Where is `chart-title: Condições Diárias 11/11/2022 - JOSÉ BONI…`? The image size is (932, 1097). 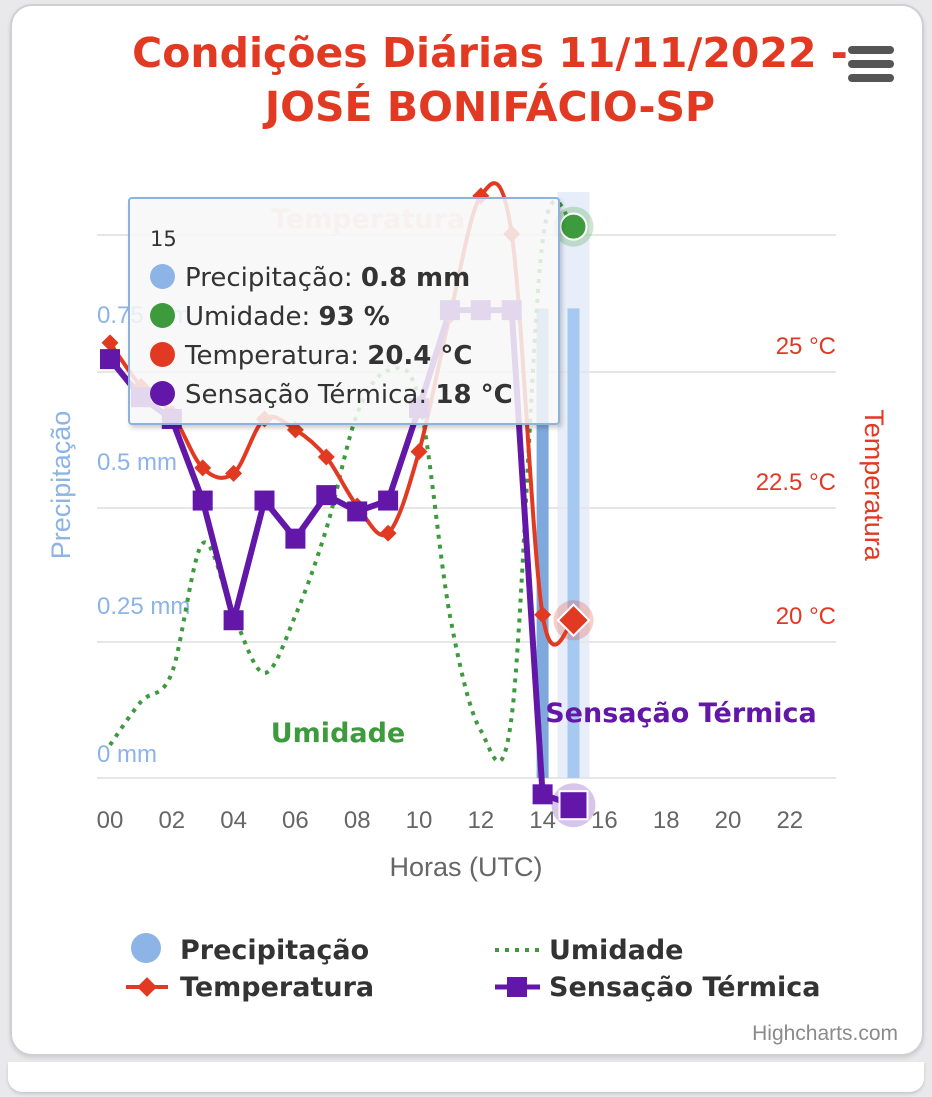 chart-title: Condições Diárias 11/11/2022 - JOSÉ BONI… is located at coordinates (490, 80).